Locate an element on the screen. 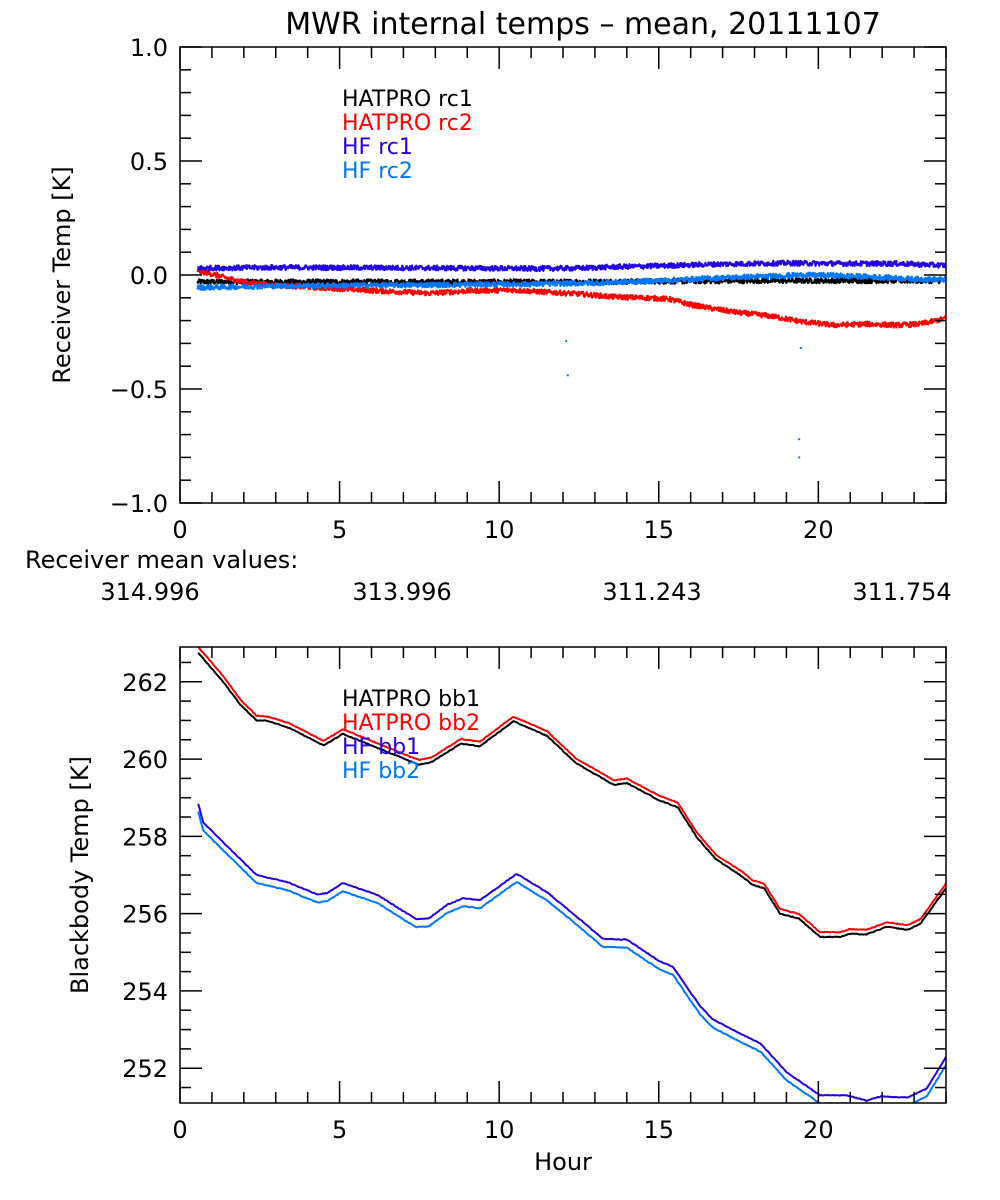  mean-value-hf-rc1: 311.243 is located at coordinates (651, 592).